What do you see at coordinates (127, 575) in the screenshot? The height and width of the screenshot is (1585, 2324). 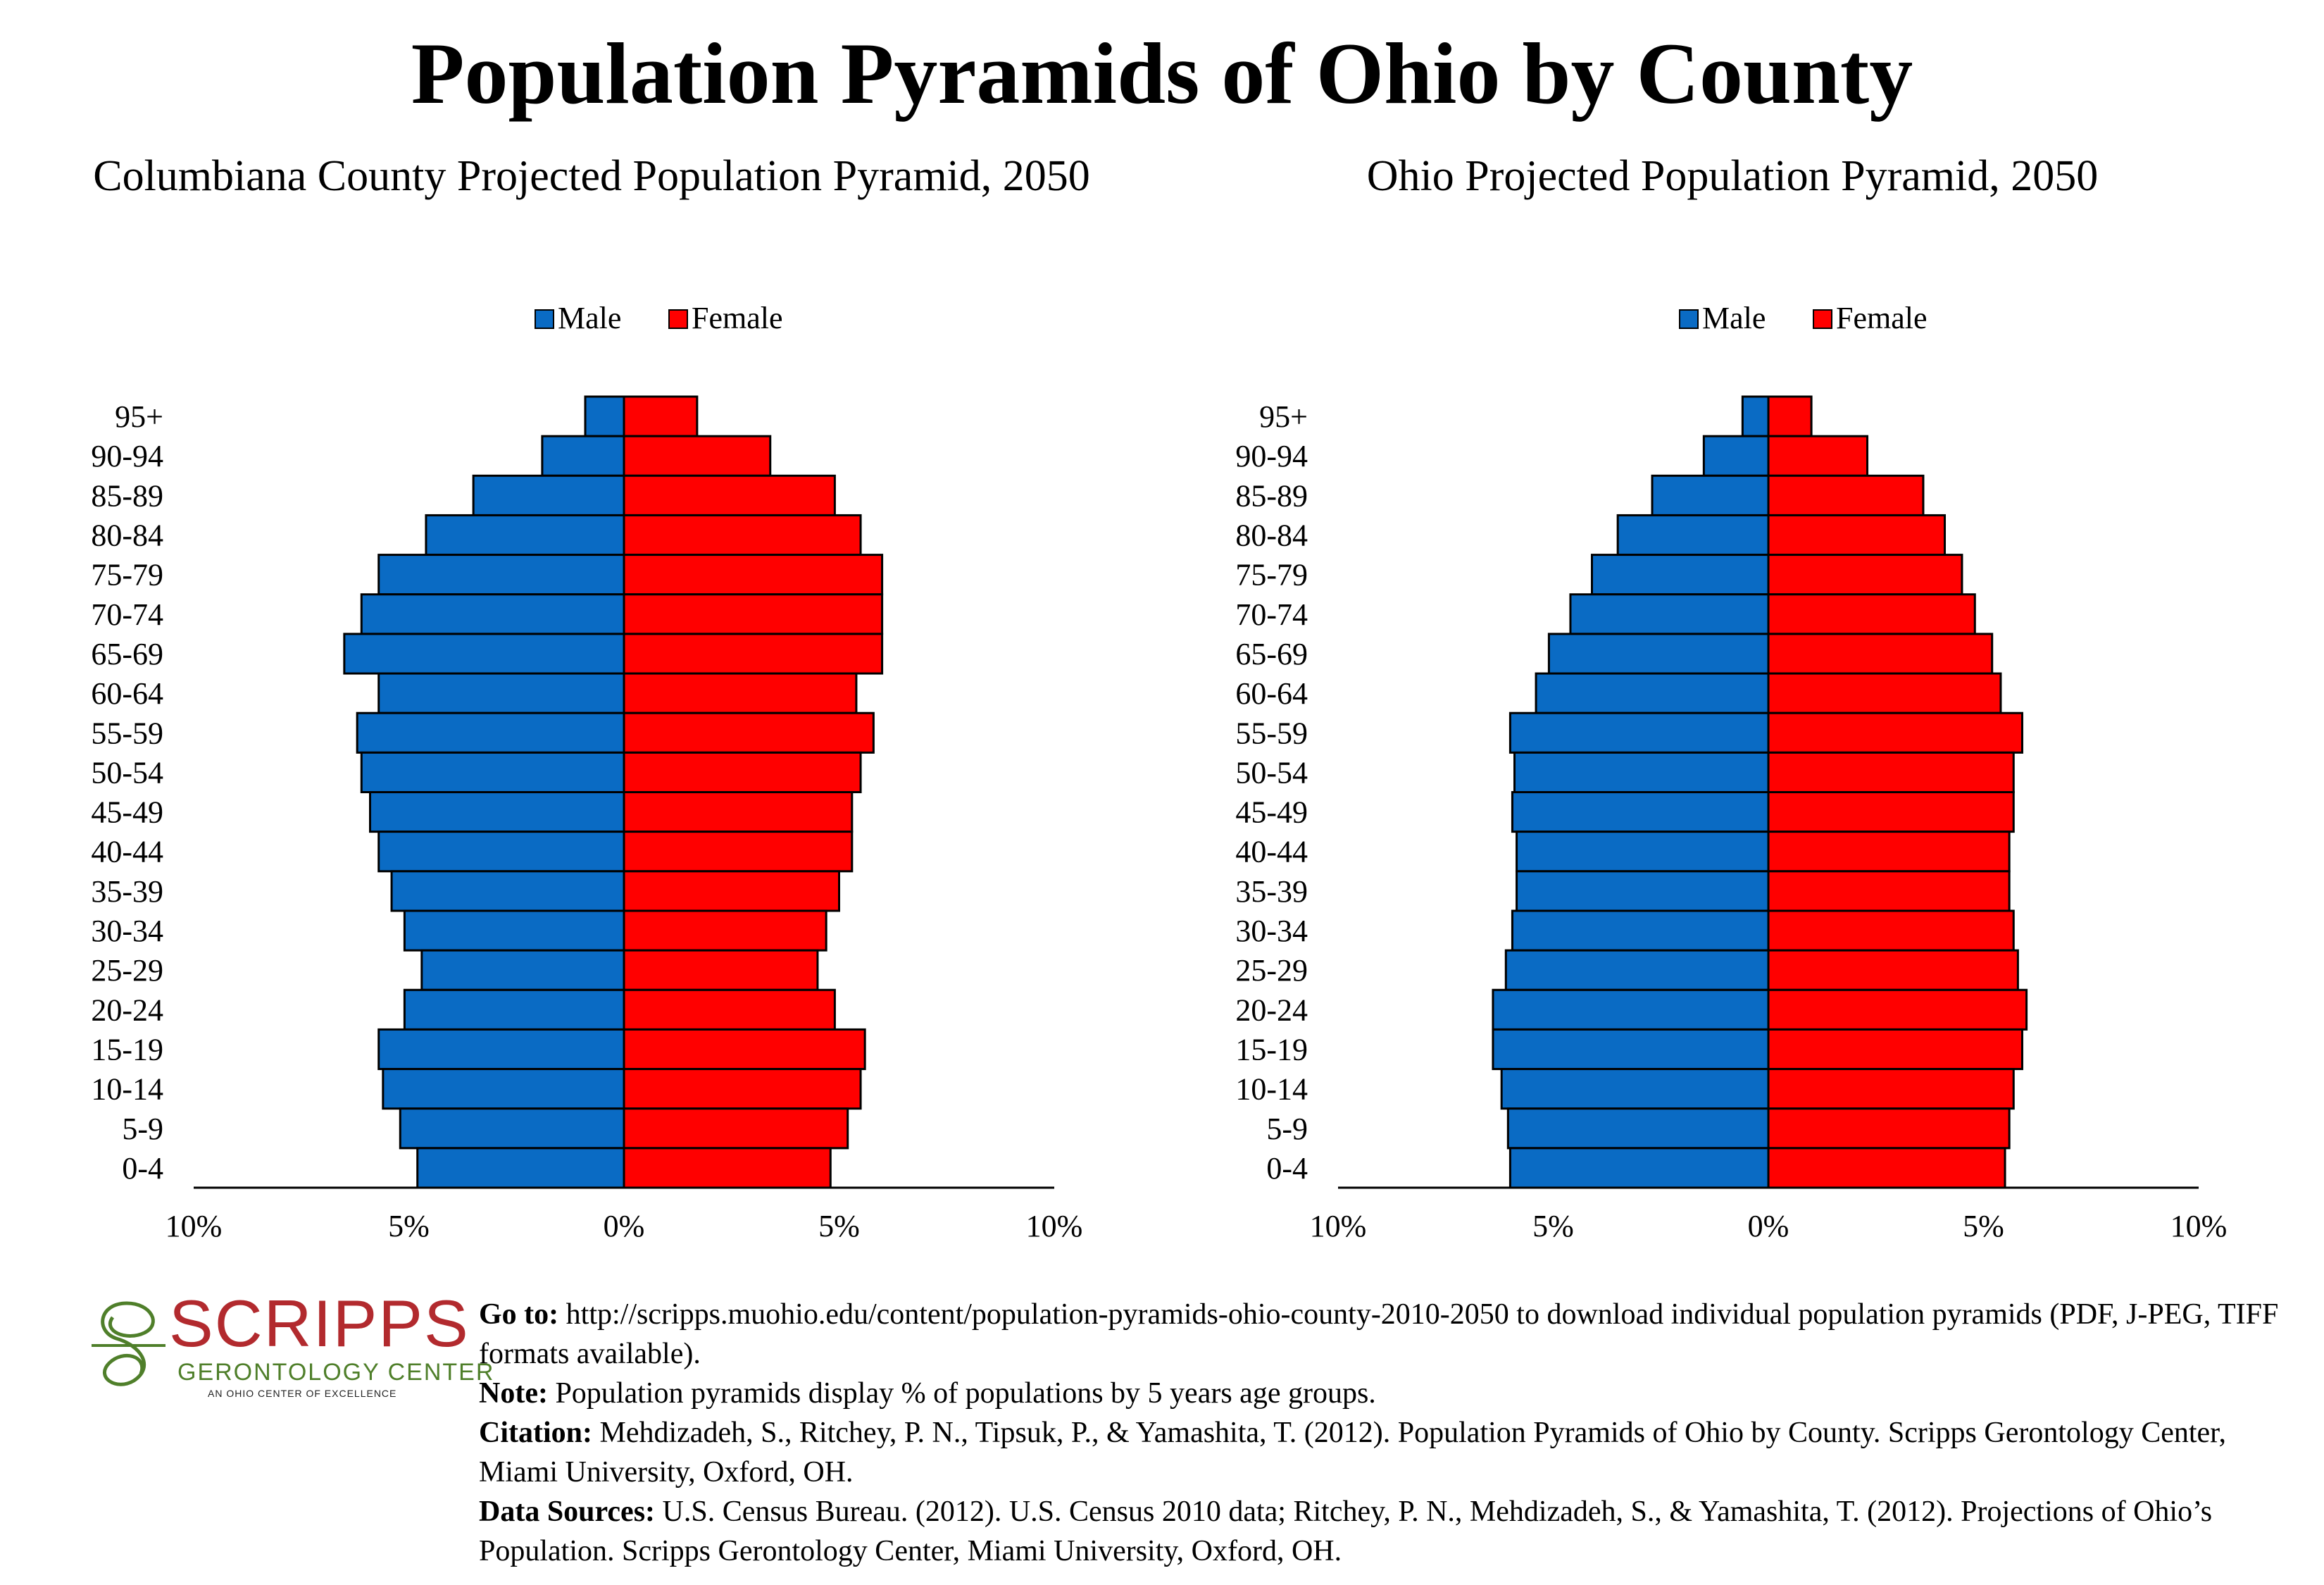 I see `age-group-label: 75-79` at bounding box center [127, 575].